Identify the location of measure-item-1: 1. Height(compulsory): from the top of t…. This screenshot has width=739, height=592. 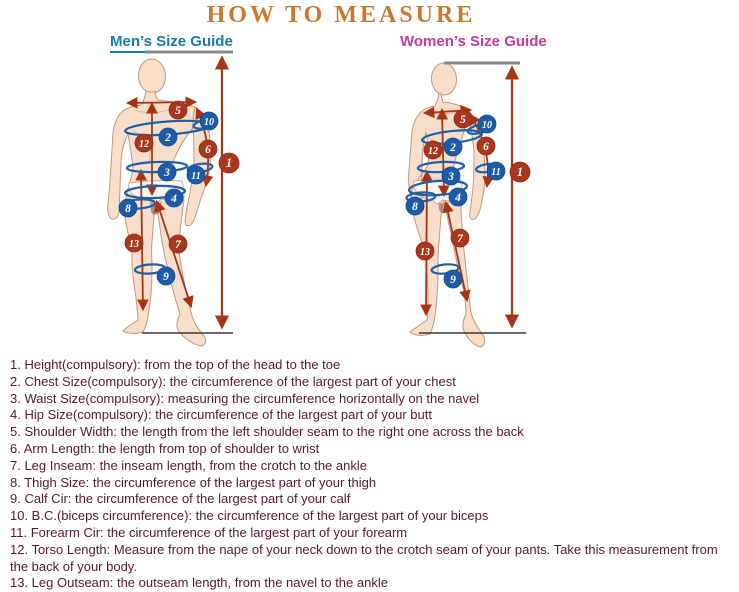
(175, 364).